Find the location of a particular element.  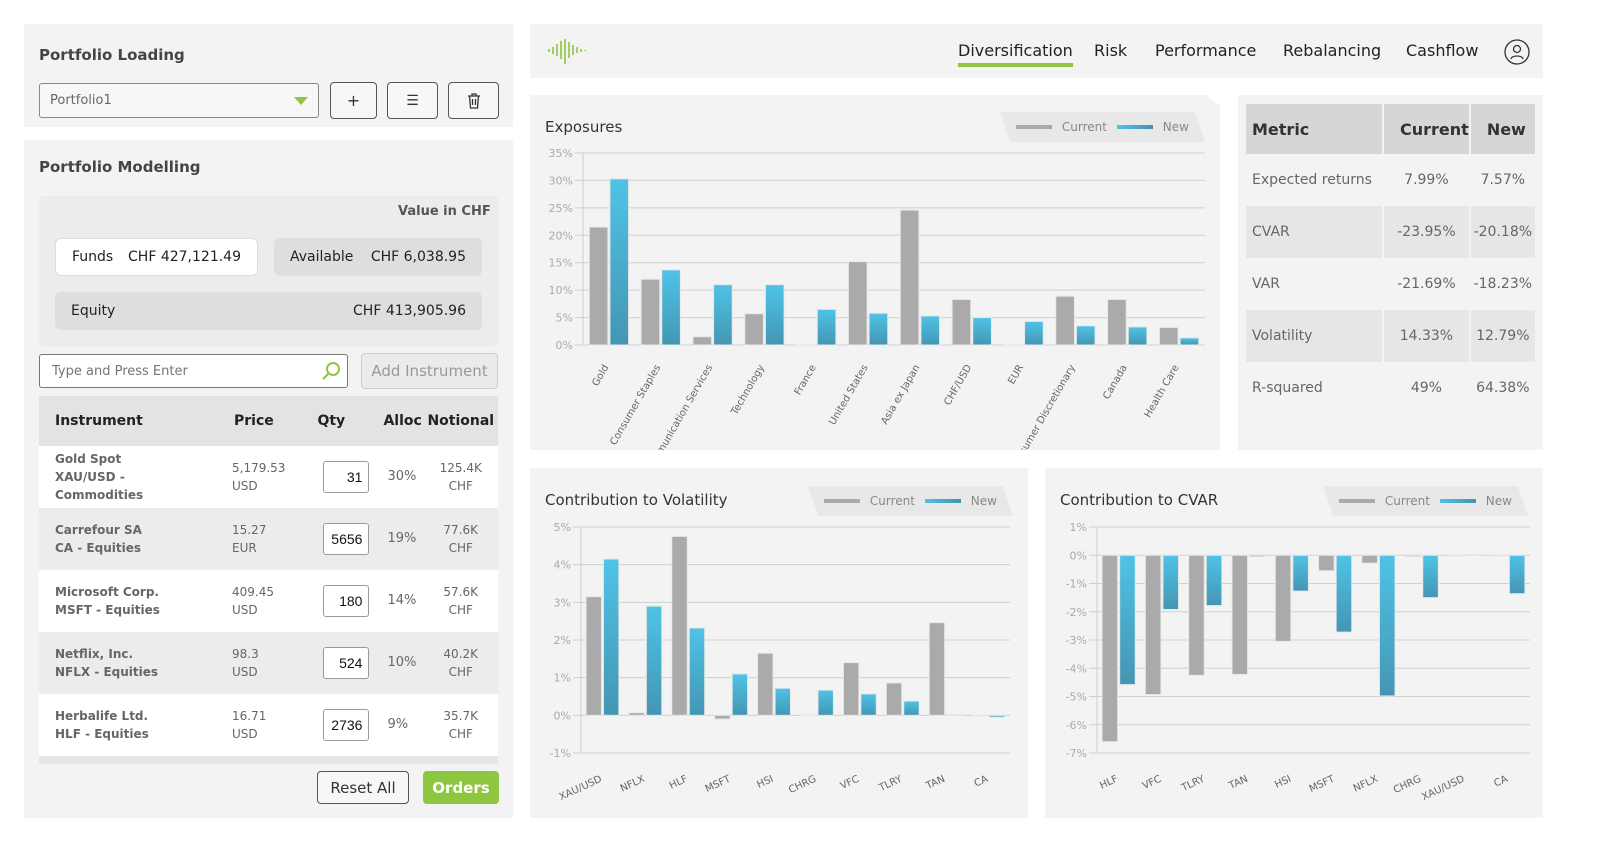

plus-icon: + is located at coordinates (353, 100).